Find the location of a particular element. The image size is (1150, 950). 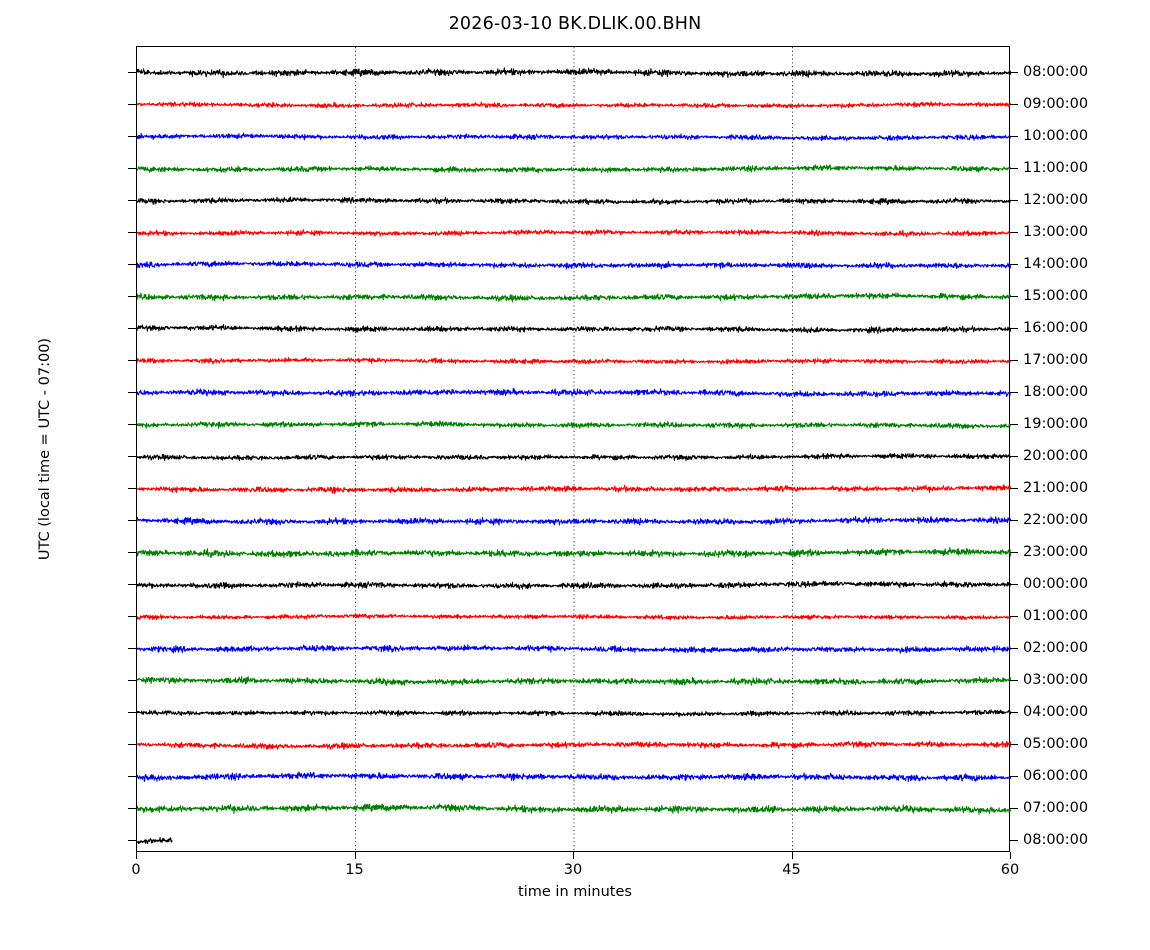

y-axis-right-label: 18:00:00 is located at coordinates (1056, 392).